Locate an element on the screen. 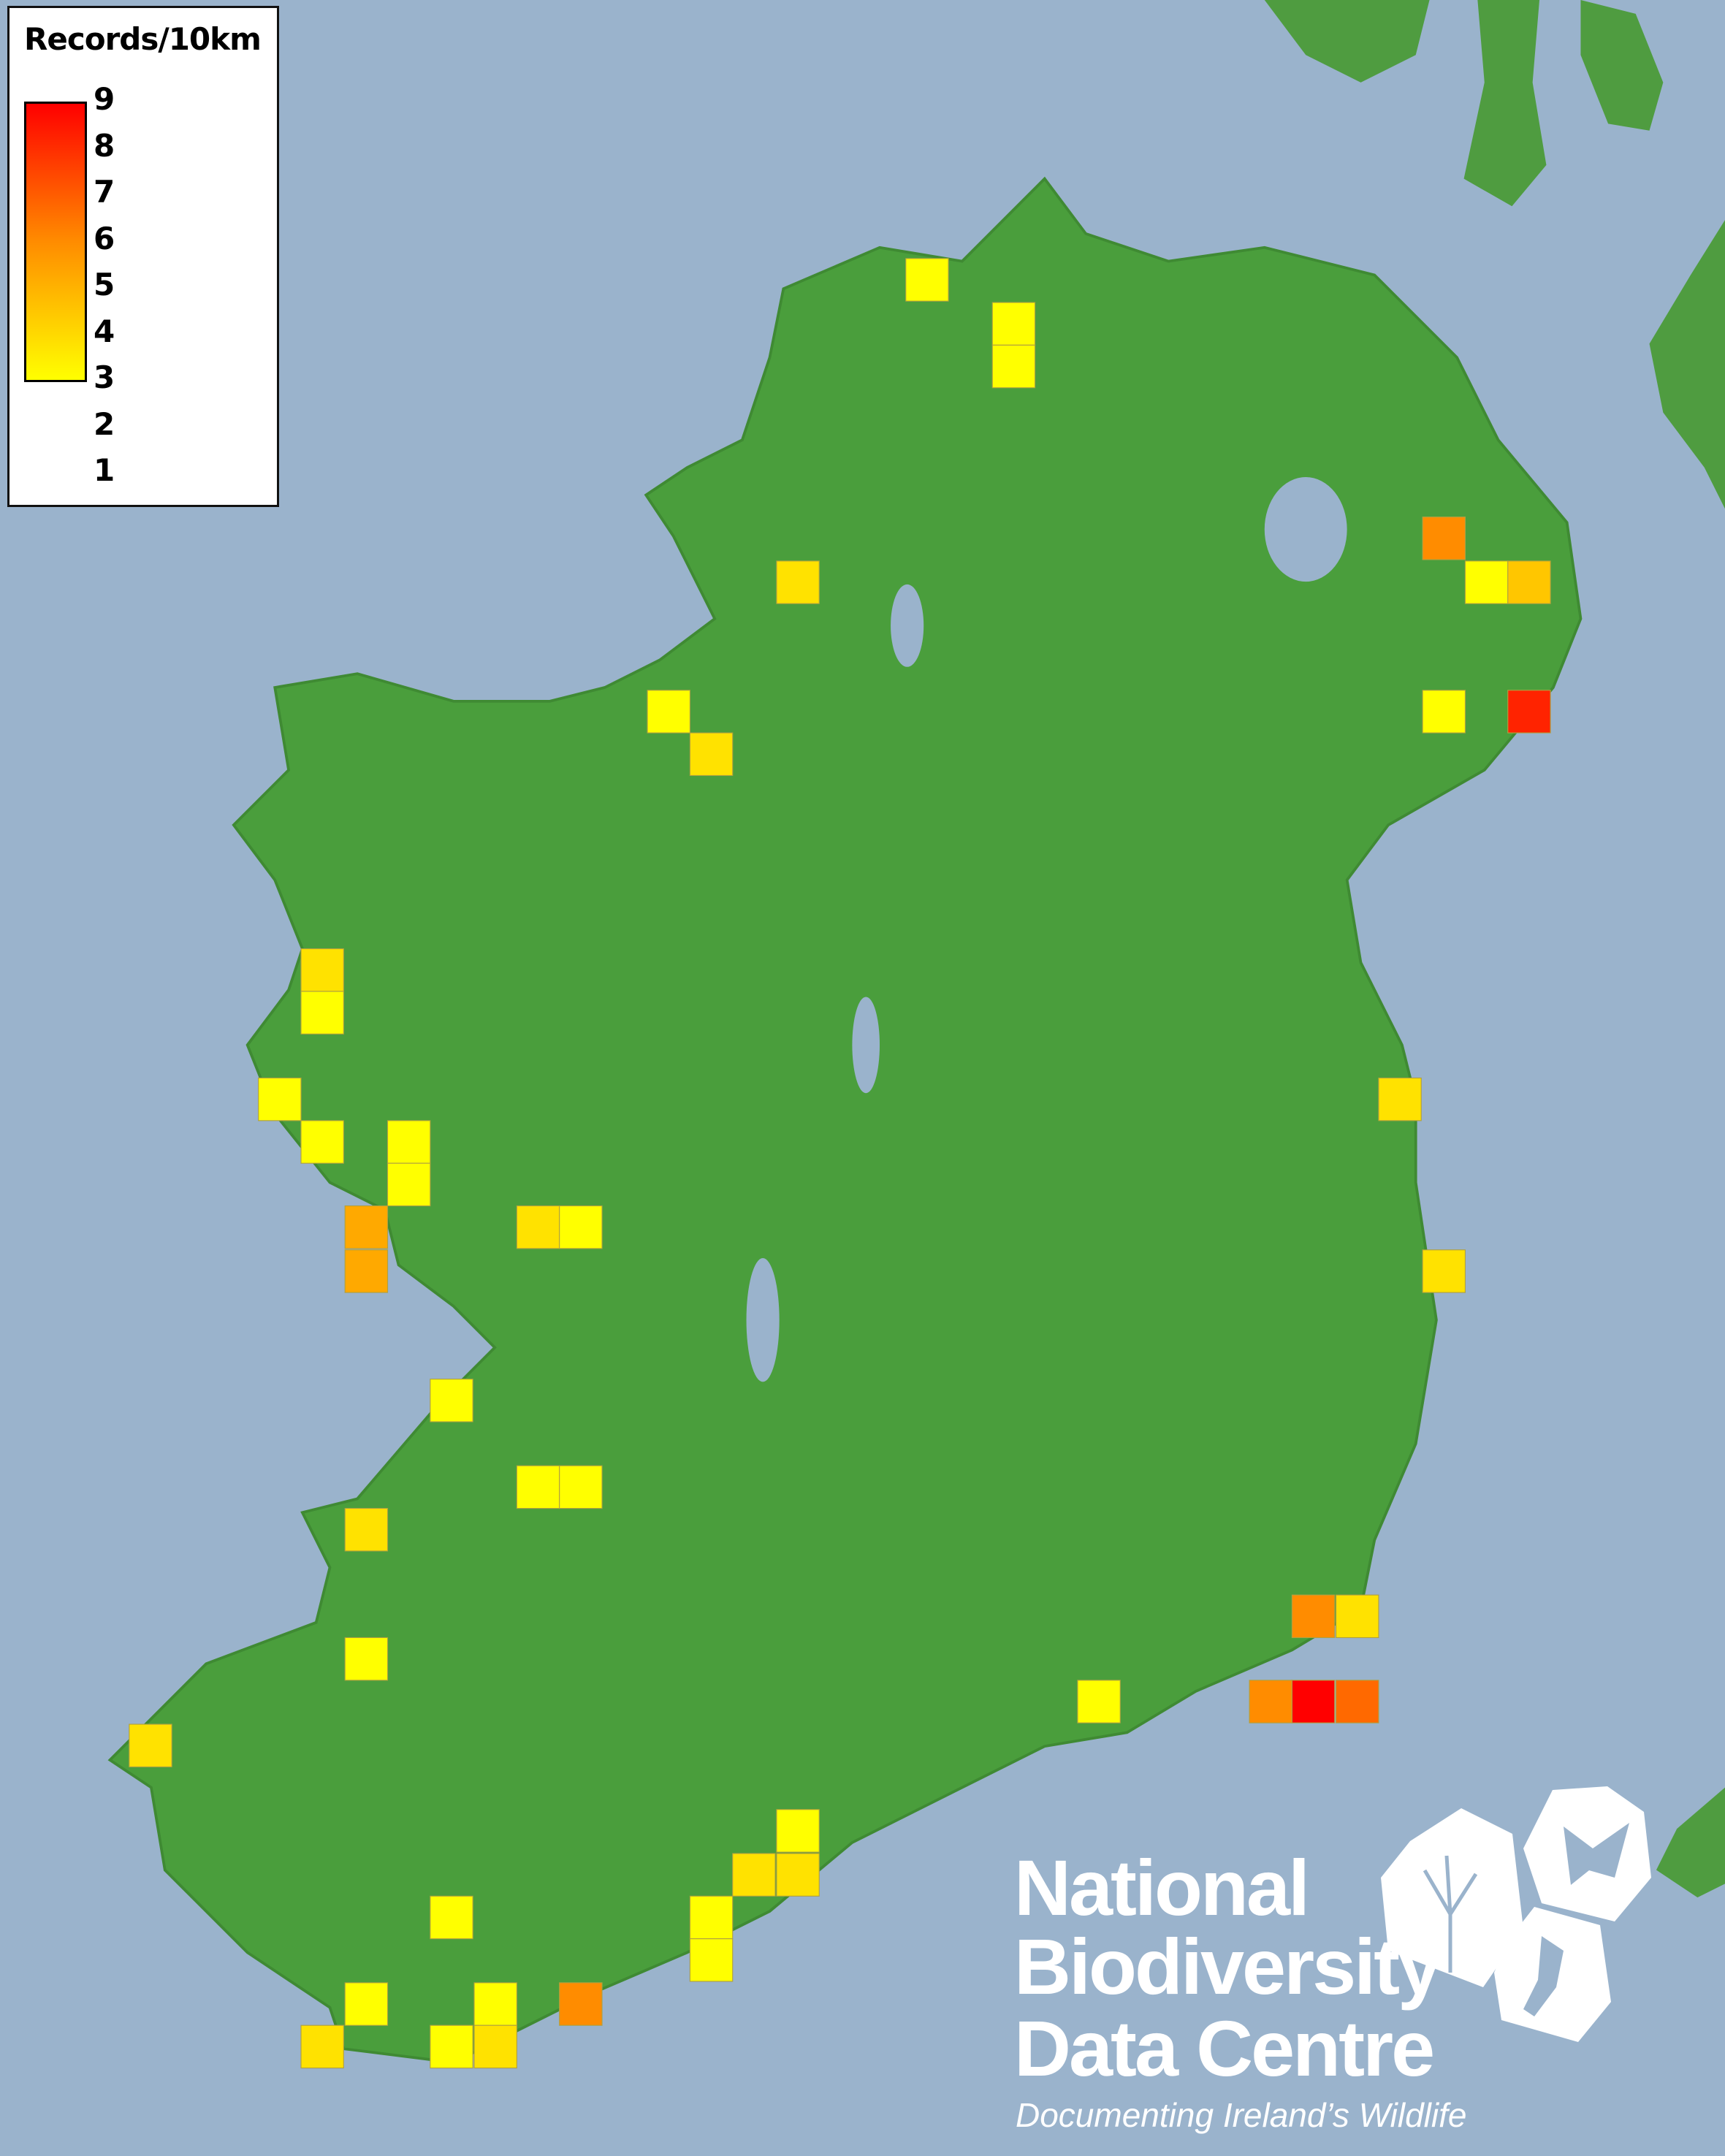 This screenshot has height=2156, width=1725. legend-tick: 1 is located at coordinates (105, 470).